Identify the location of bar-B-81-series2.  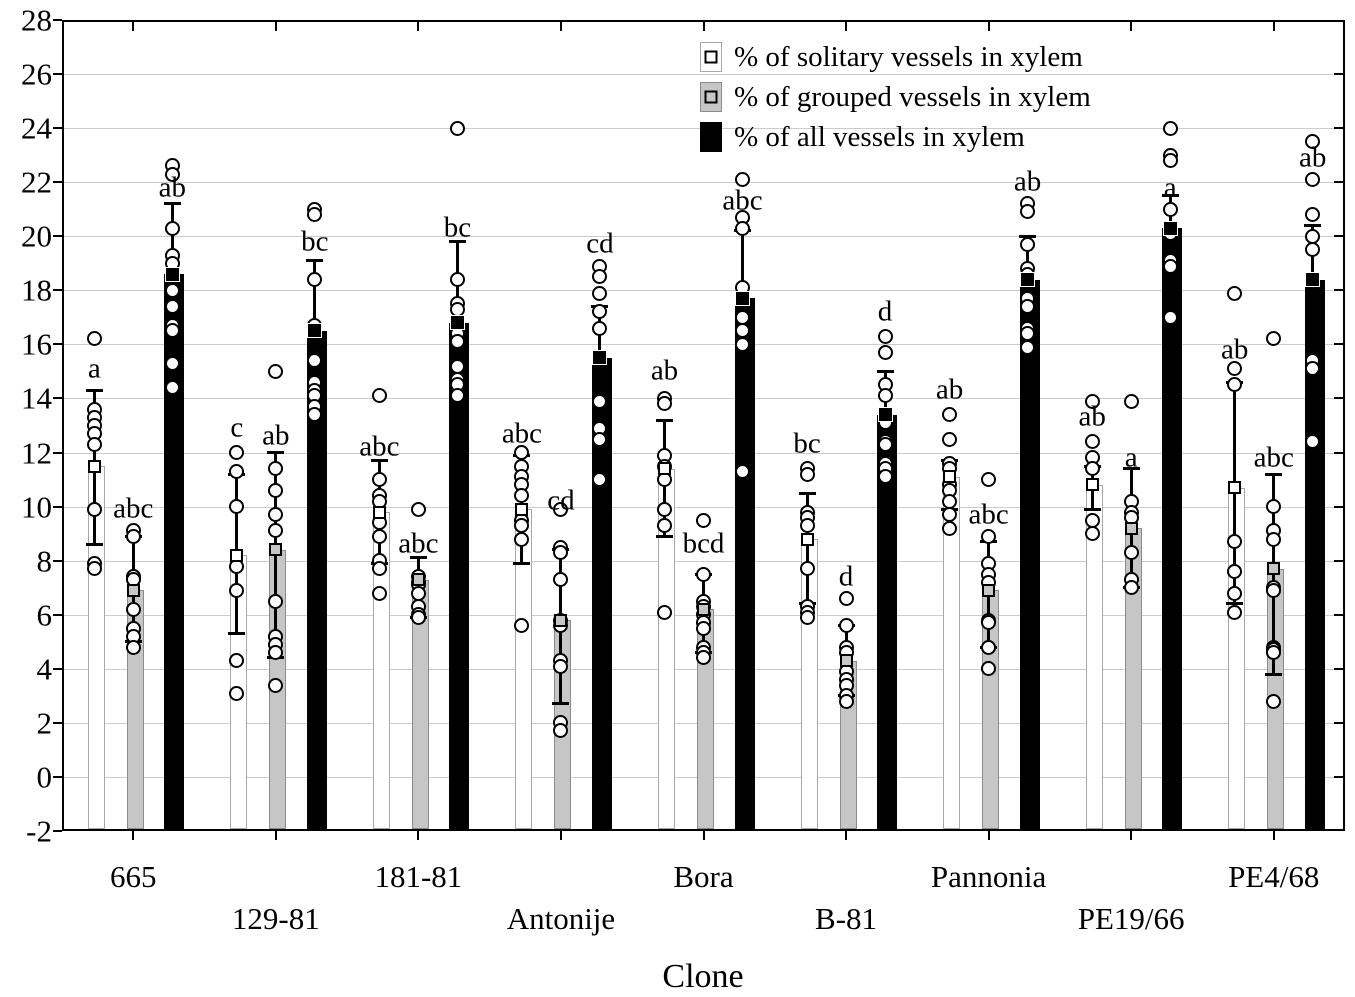
(887, 621).